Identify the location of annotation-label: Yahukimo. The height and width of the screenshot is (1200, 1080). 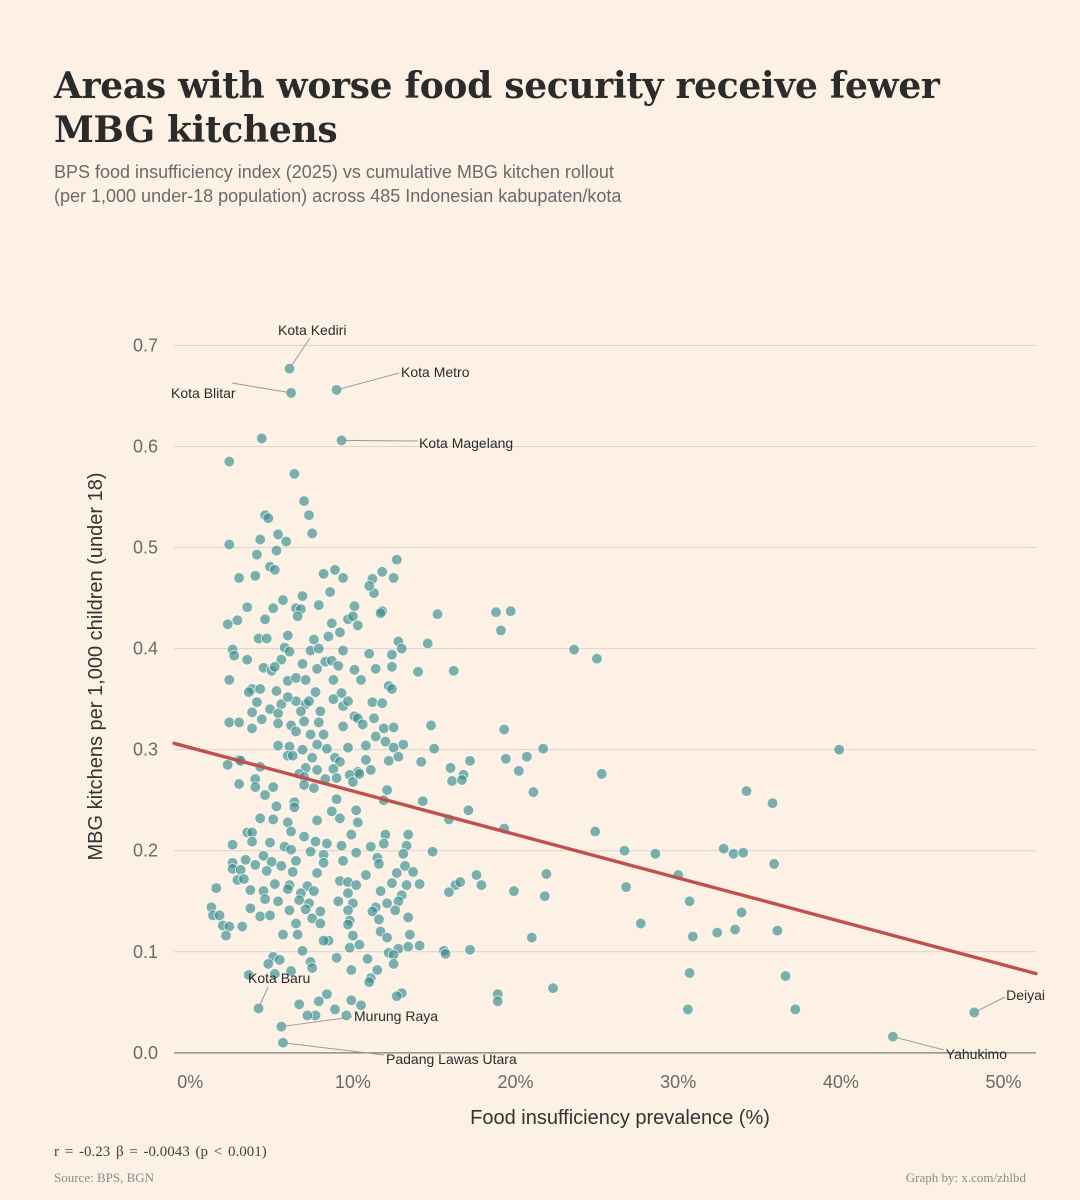
(976, 1054).